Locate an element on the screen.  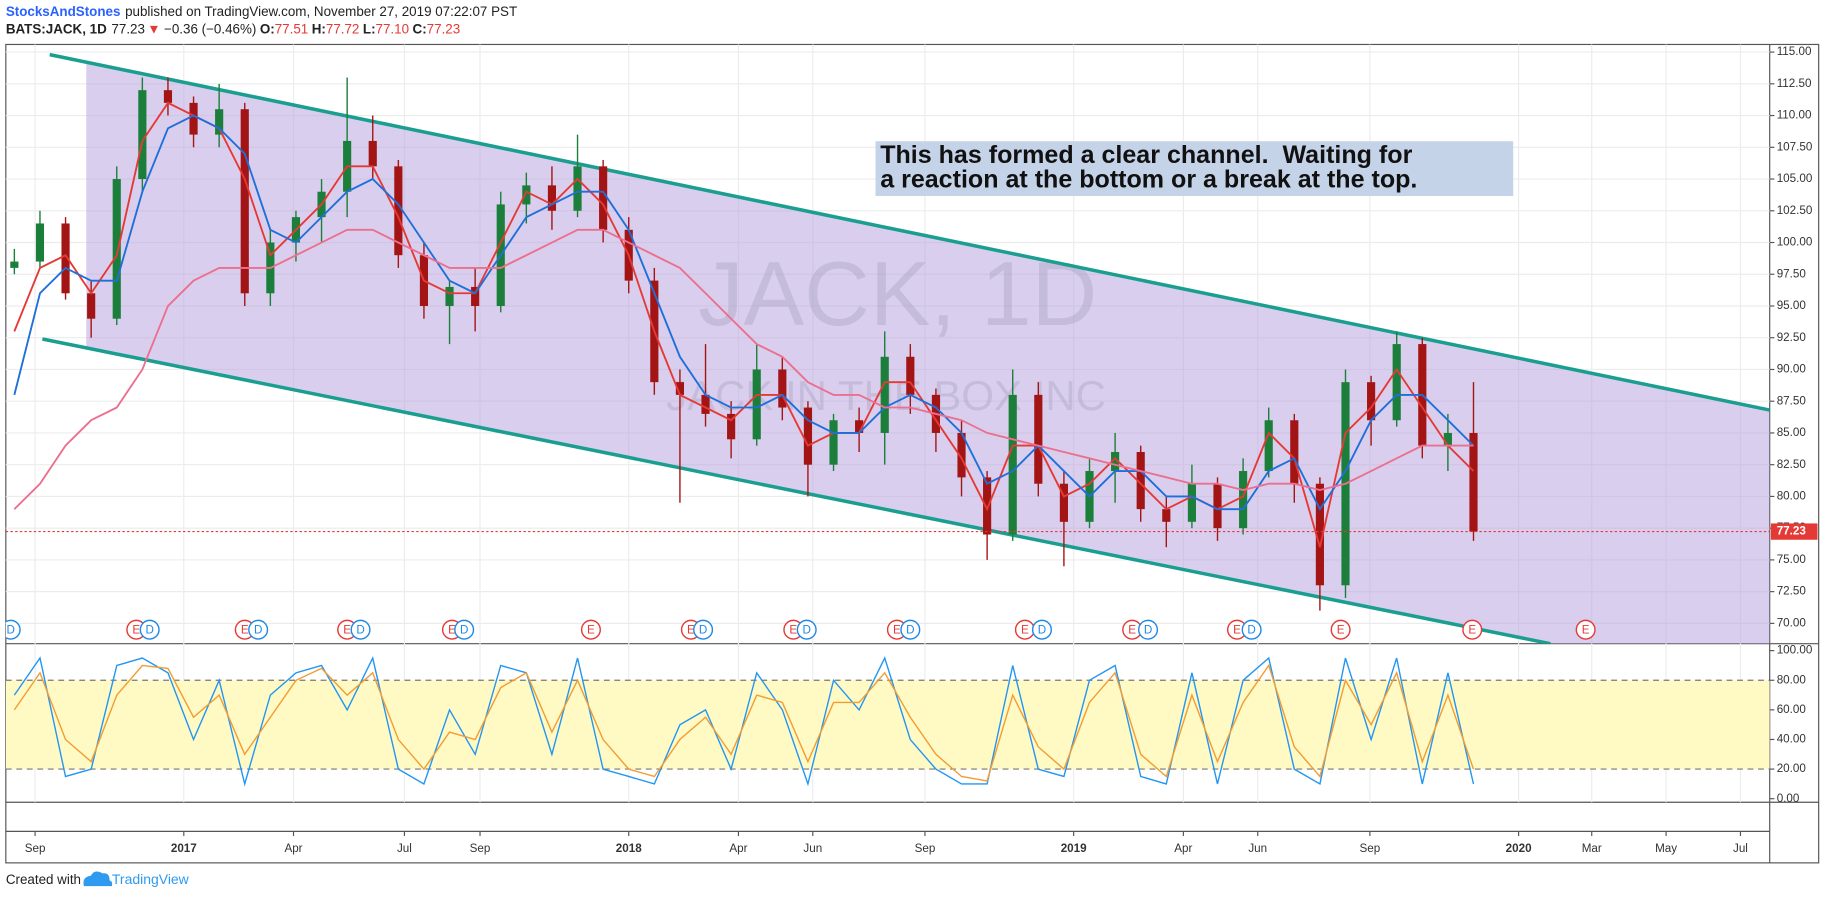
l-value: 77.10 is located at coordinates (393, 28).